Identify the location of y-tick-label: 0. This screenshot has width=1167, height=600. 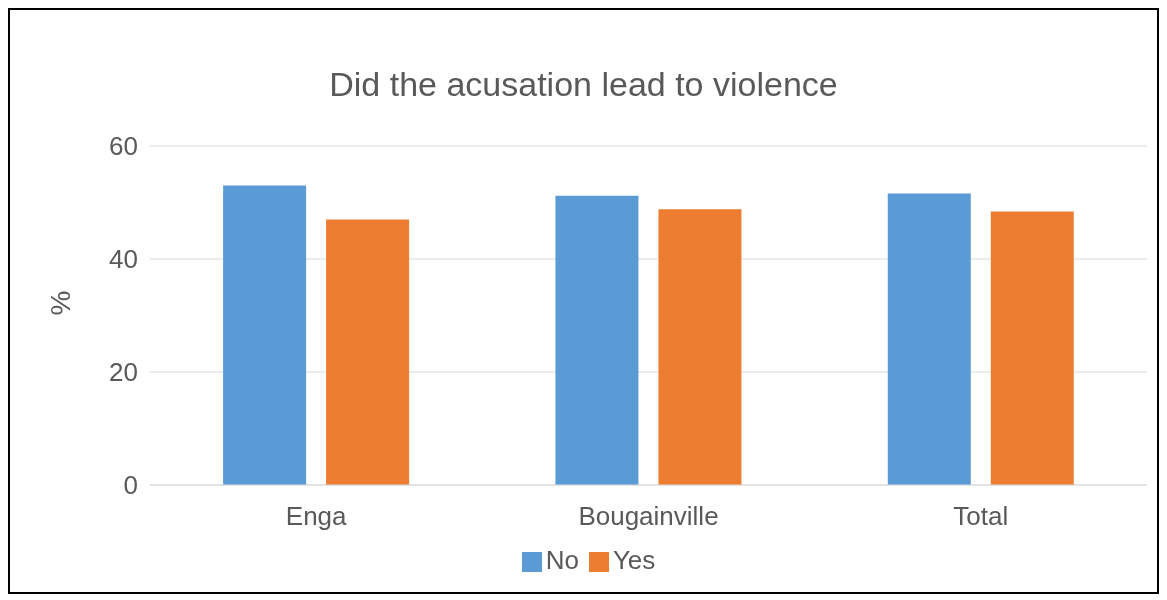
(130, 485).